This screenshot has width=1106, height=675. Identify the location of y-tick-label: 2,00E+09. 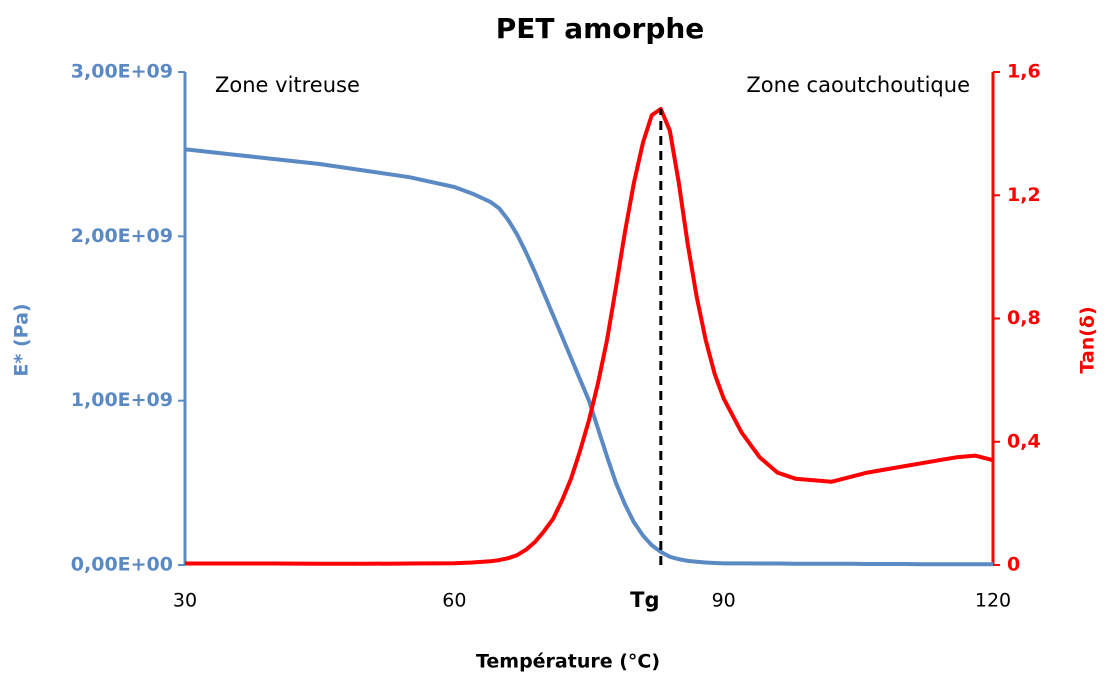
(122, 236).